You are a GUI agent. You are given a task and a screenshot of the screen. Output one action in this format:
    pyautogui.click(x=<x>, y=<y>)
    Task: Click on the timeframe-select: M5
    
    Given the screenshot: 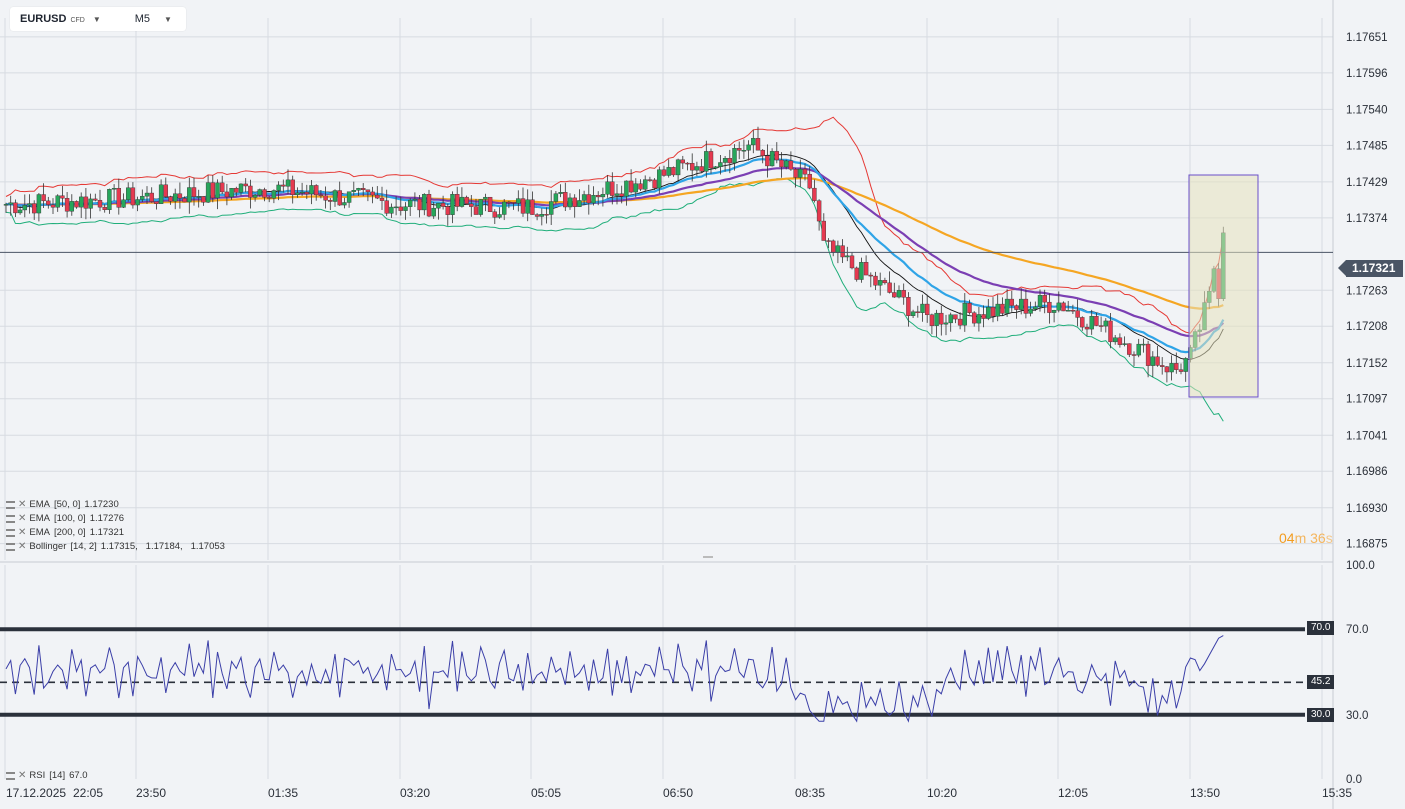 What is the action you would take?
    pyautogui.click(x=142, y=19)
    